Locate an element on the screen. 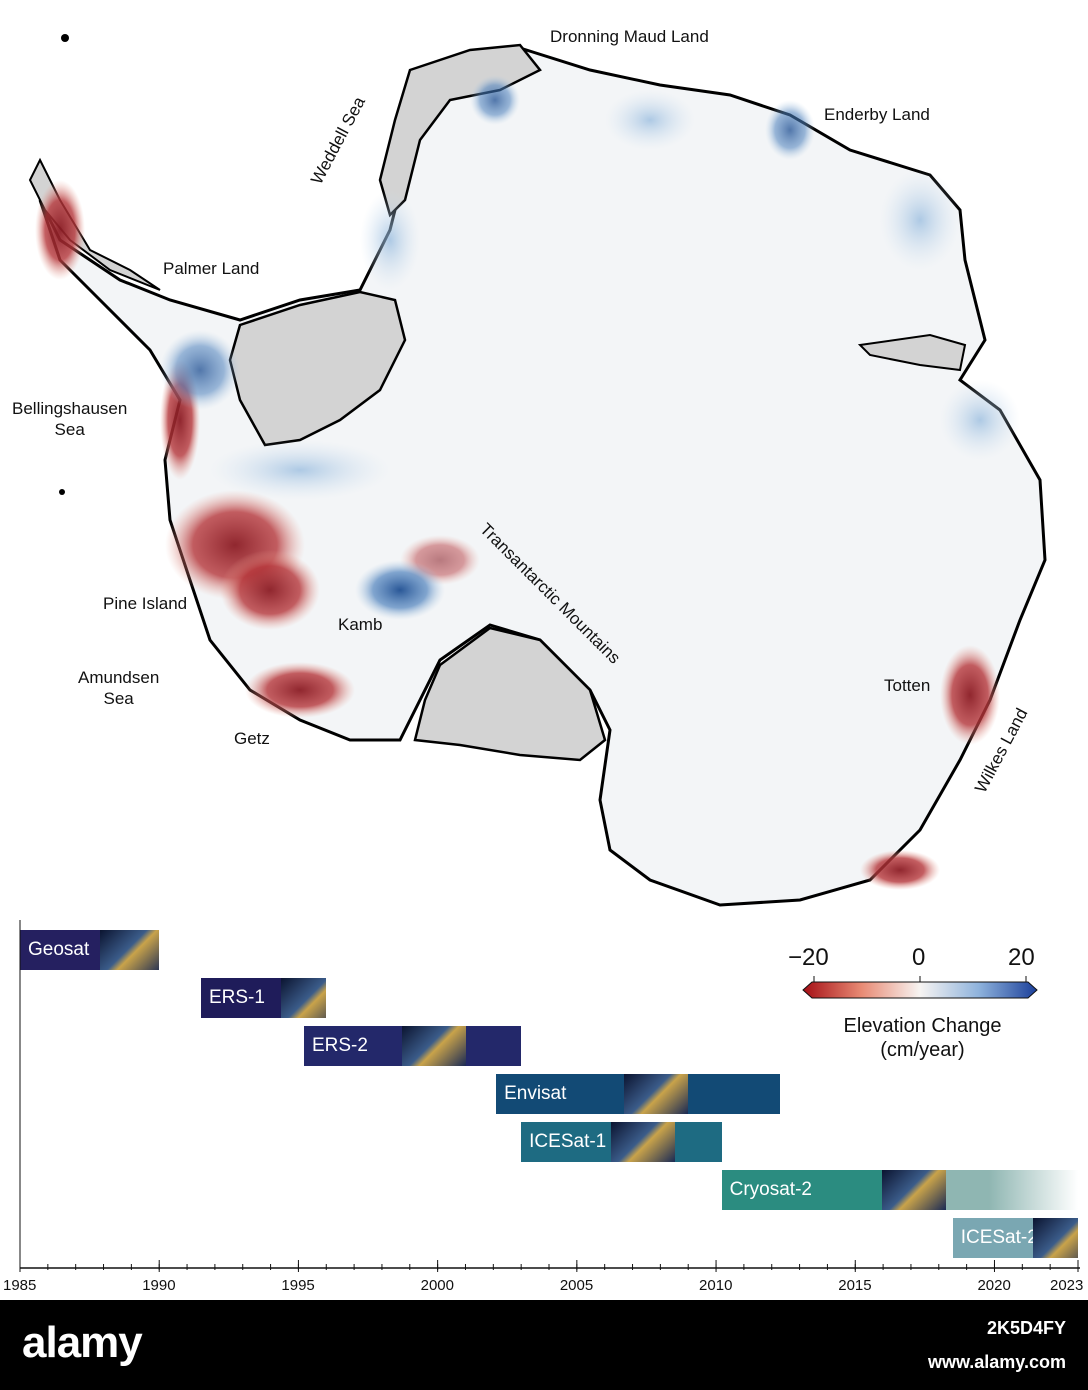 This screenshot has width=1088, height=1390. axis-tick-label: 1995 is located at coordinates (298, 1285).